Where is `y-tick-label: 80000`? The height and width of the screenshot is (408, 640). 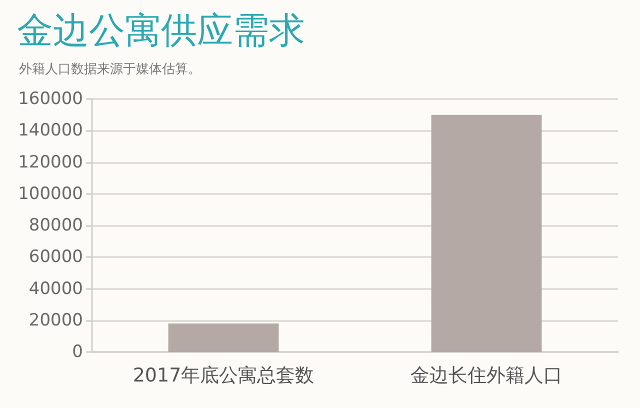 y-tick-label: 80000 is located at coordinates (55, 226).